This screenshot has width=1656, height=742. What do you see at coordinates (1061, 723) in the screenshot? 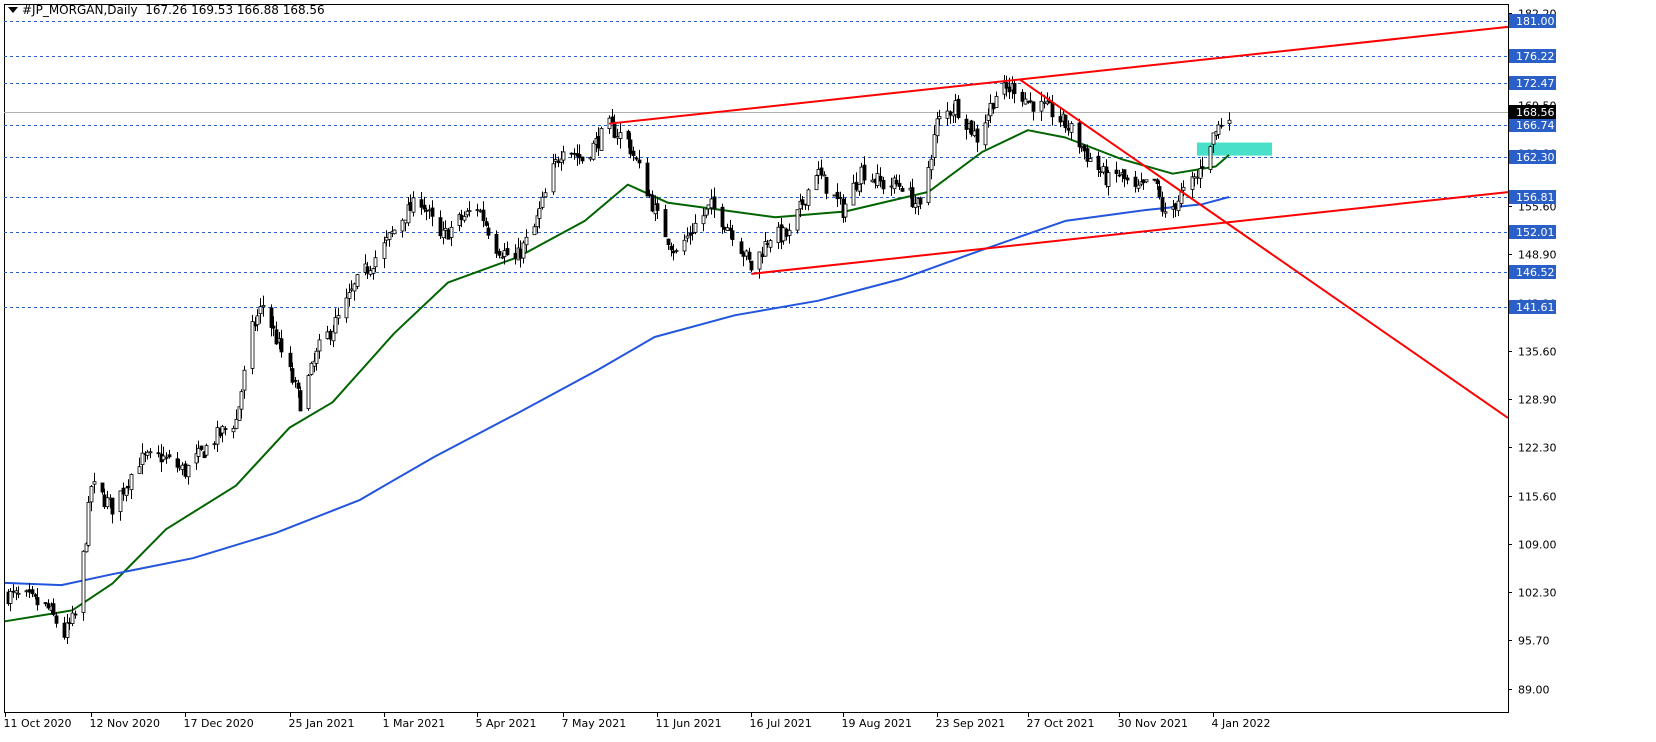
I see `x-tick-label: 27 Oct 2021` at bounding box center [1061, 723].